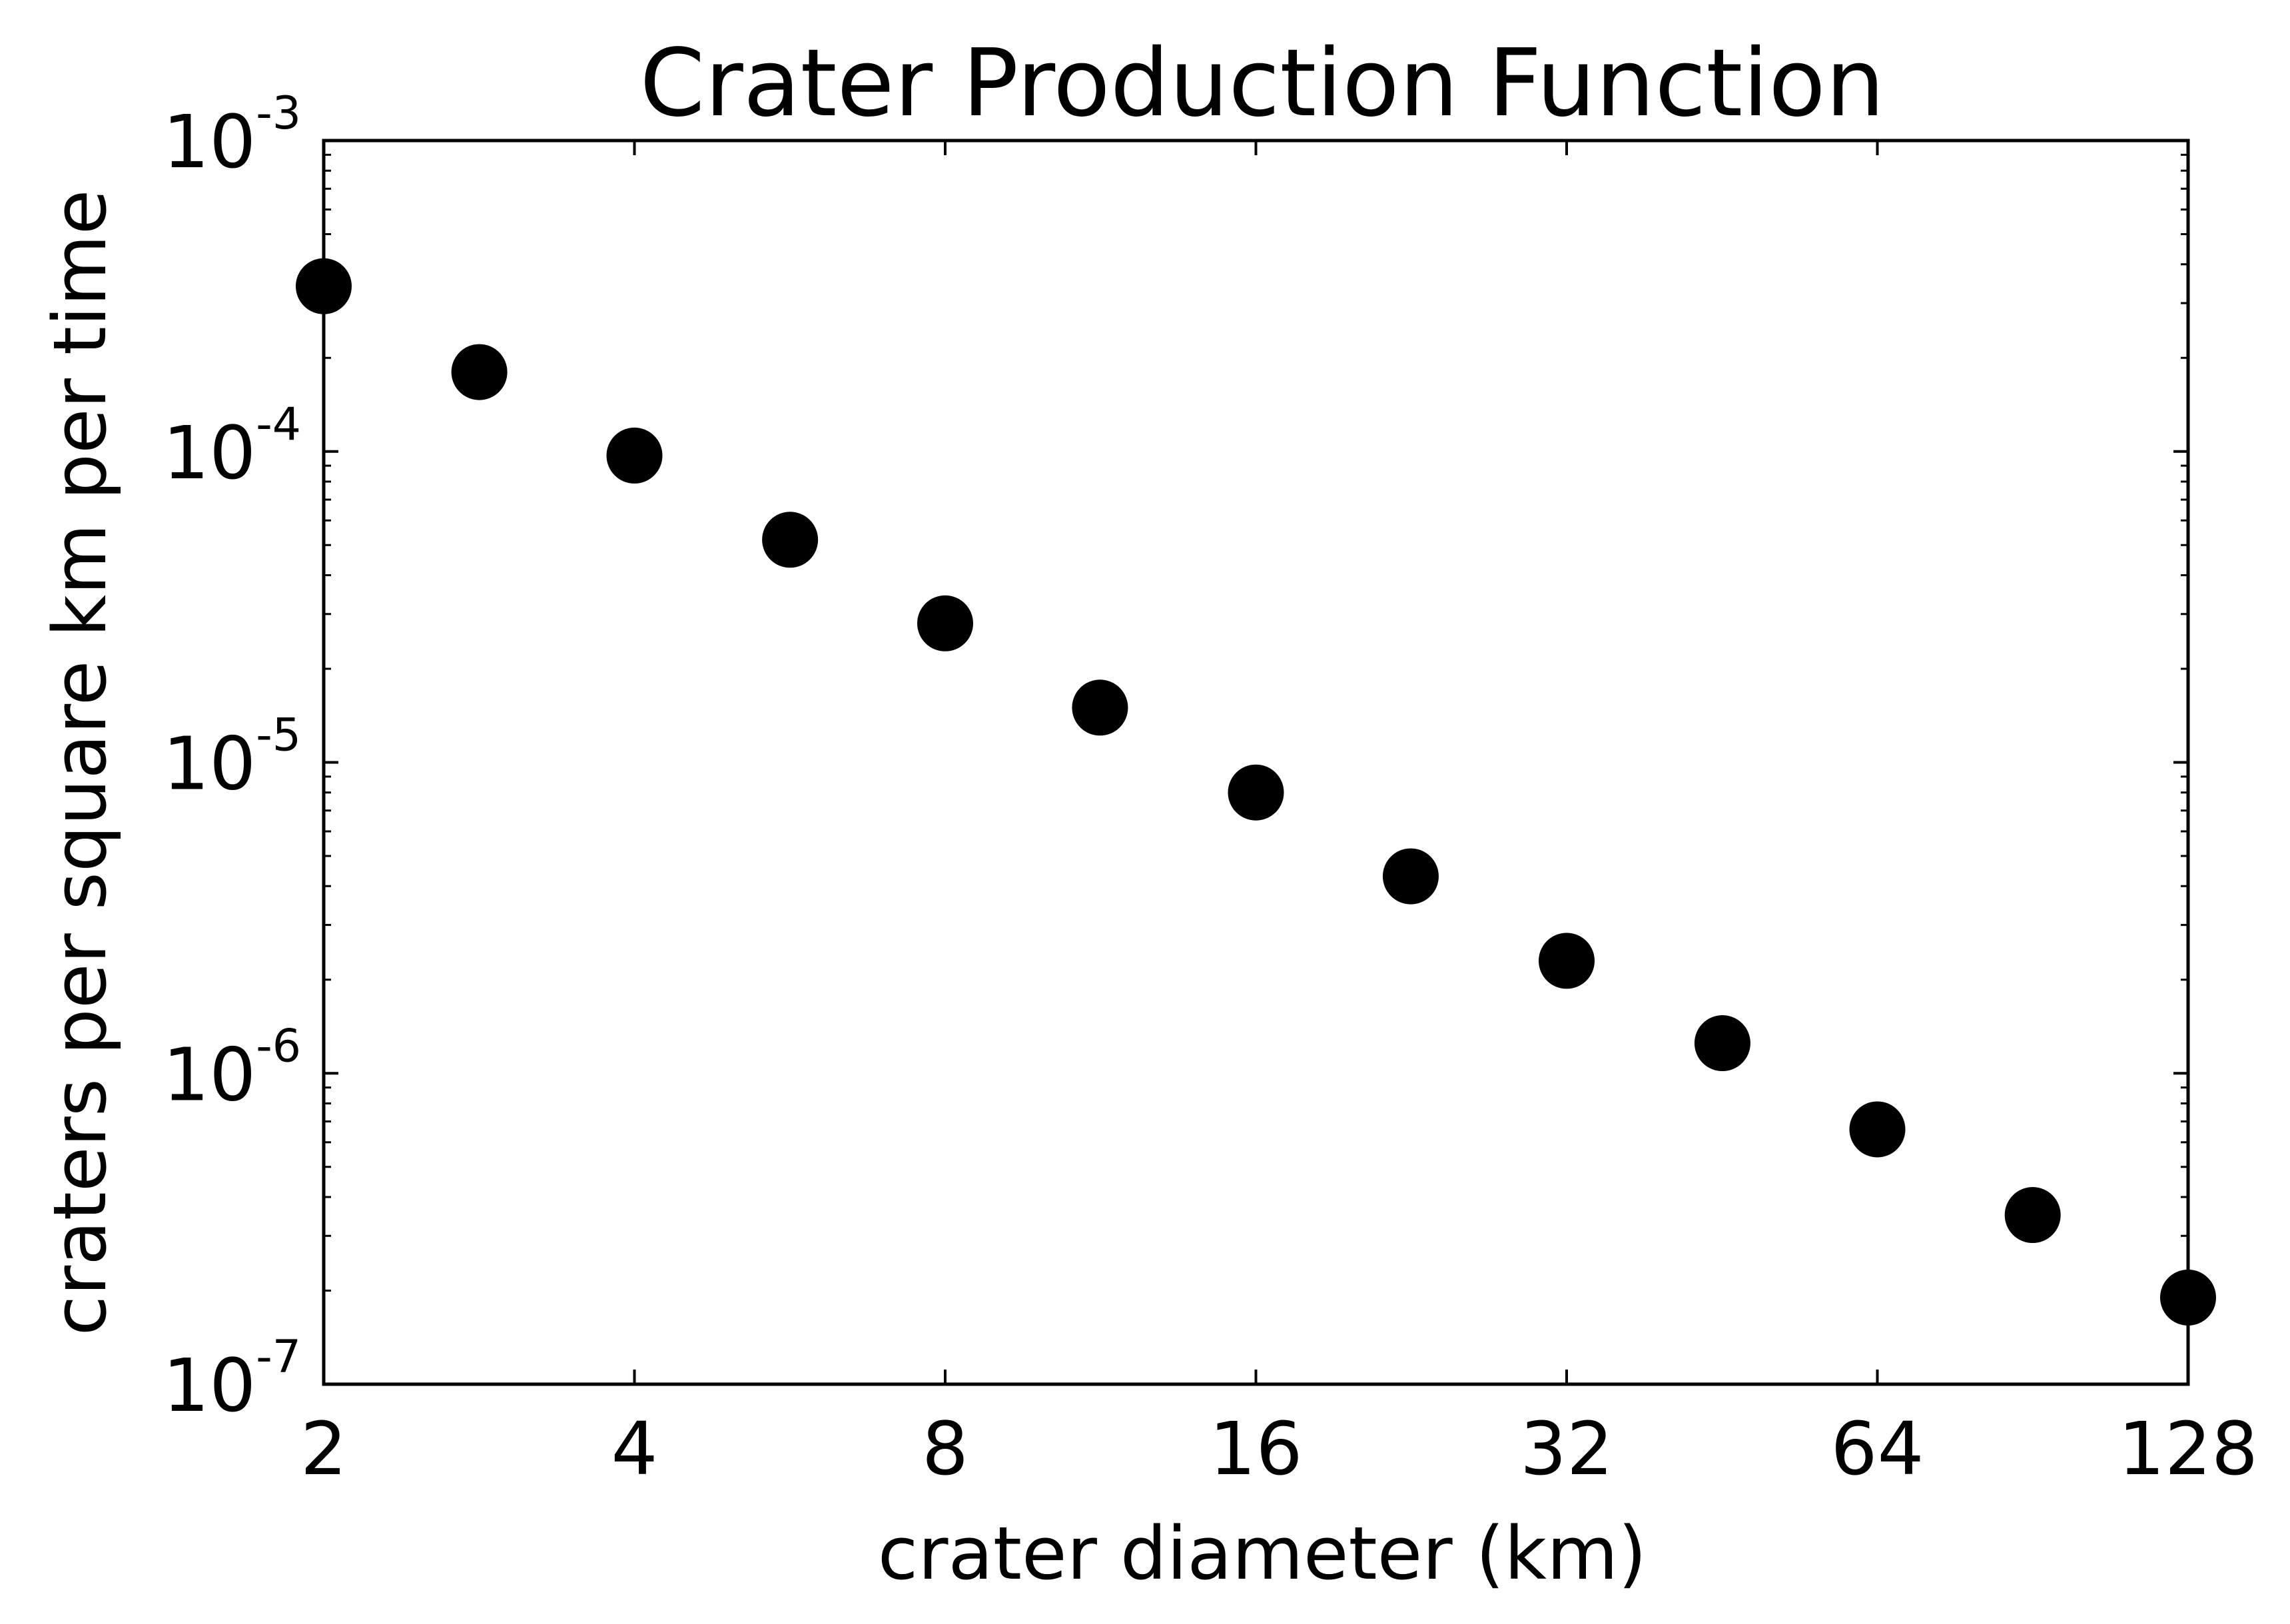  I want to click on x-axis-label: crater diameter (km), so click(1262, 1554).